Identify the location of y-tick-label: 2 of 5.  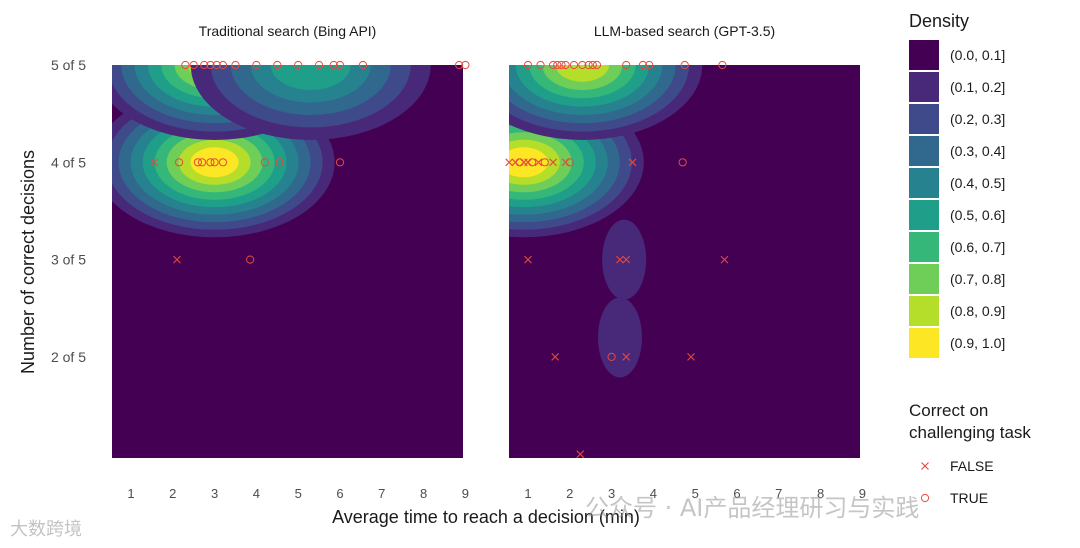
(68, 357).